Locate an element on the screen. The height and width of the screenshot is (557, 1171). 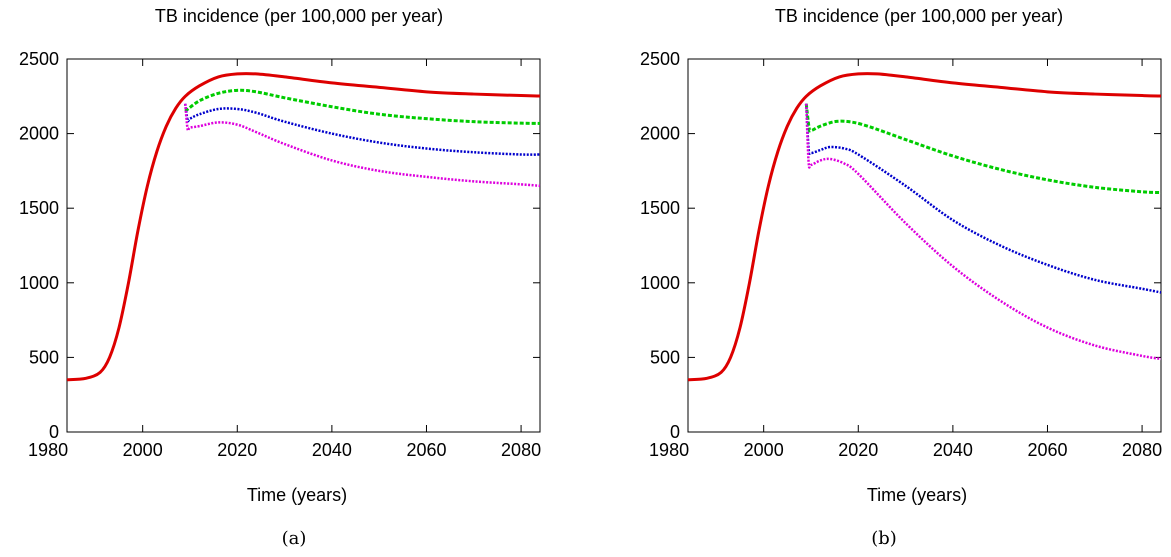
figure-caption-a: (a) is located at coordinates (294, 538).